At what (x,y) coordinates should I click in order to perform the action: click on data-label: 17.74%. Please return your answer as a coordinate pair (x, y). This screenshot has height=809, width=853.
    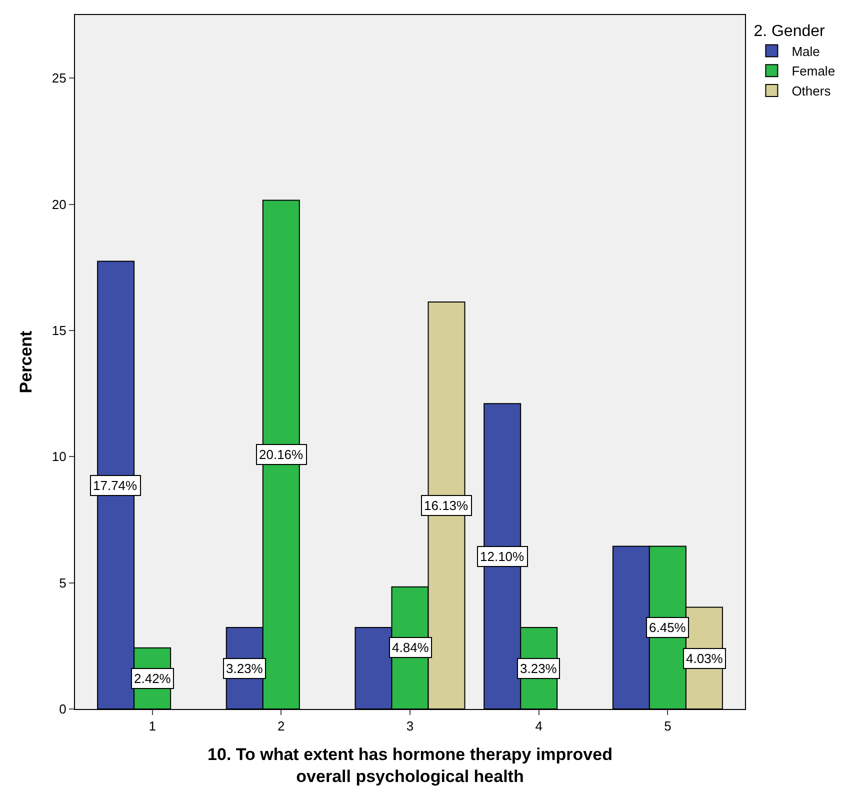
    Looking at the image, I should click on (115, 485).